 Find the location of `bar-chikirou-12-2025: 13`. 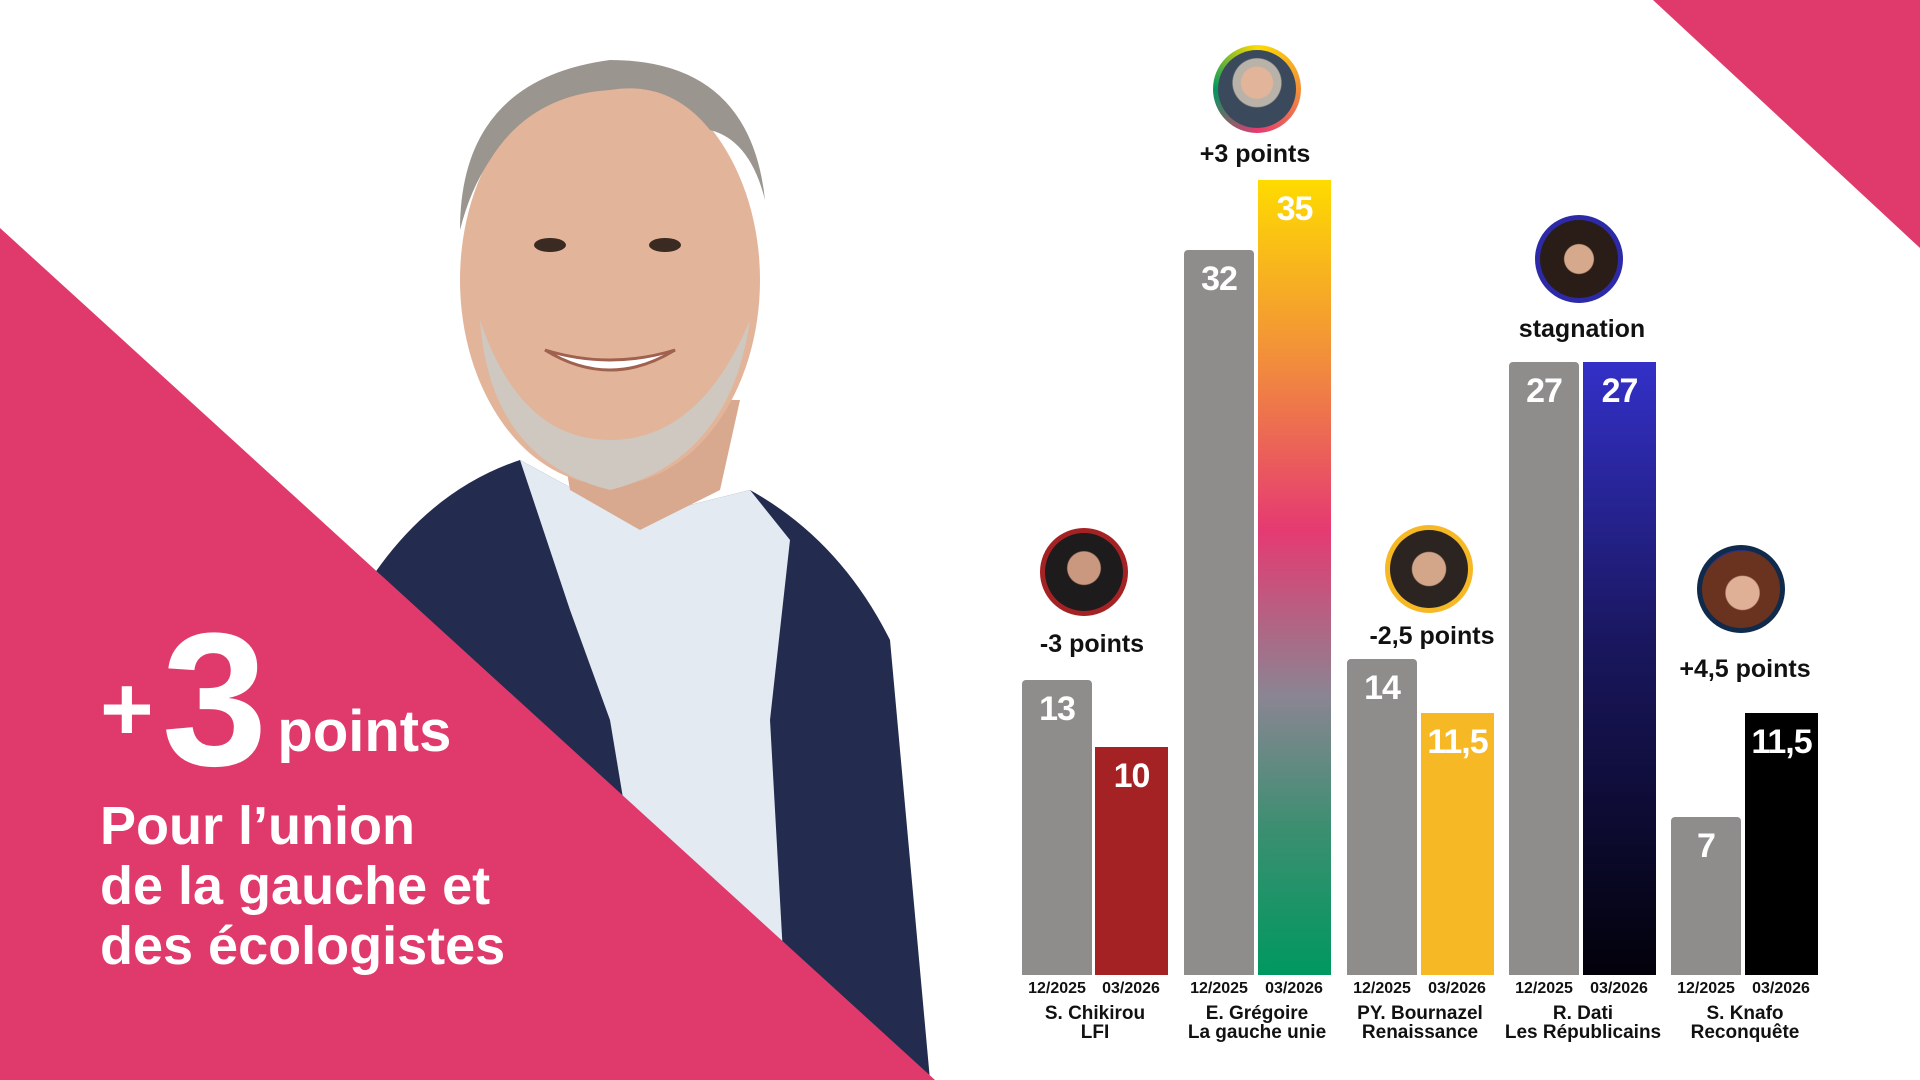

bar-chikirou-12-2025: 13 is located at coordinates (1057, 827).